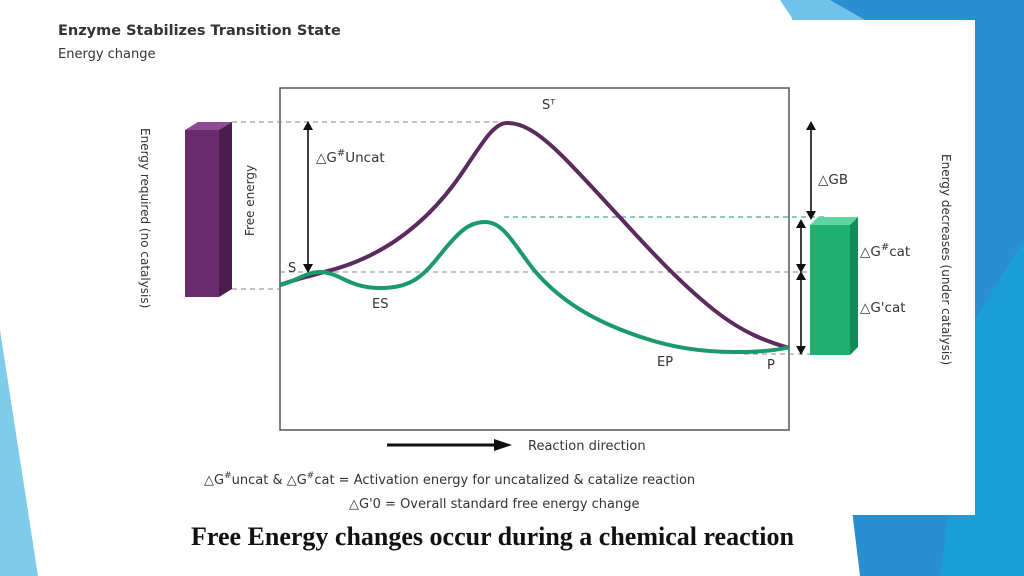 The width and height of the screenshot is (1024, 576). I want to click on energy-required-bar, so click(208, 209).